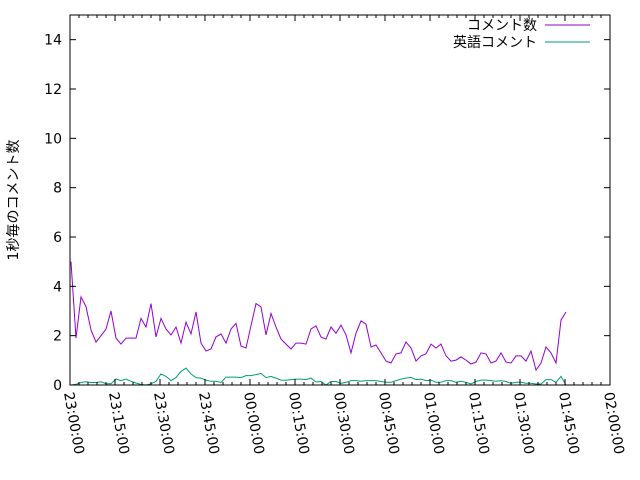  Describe the element at coordinates (253, 423) in the screenshot. I see `x-tick-label: 00:00:00` at that location.